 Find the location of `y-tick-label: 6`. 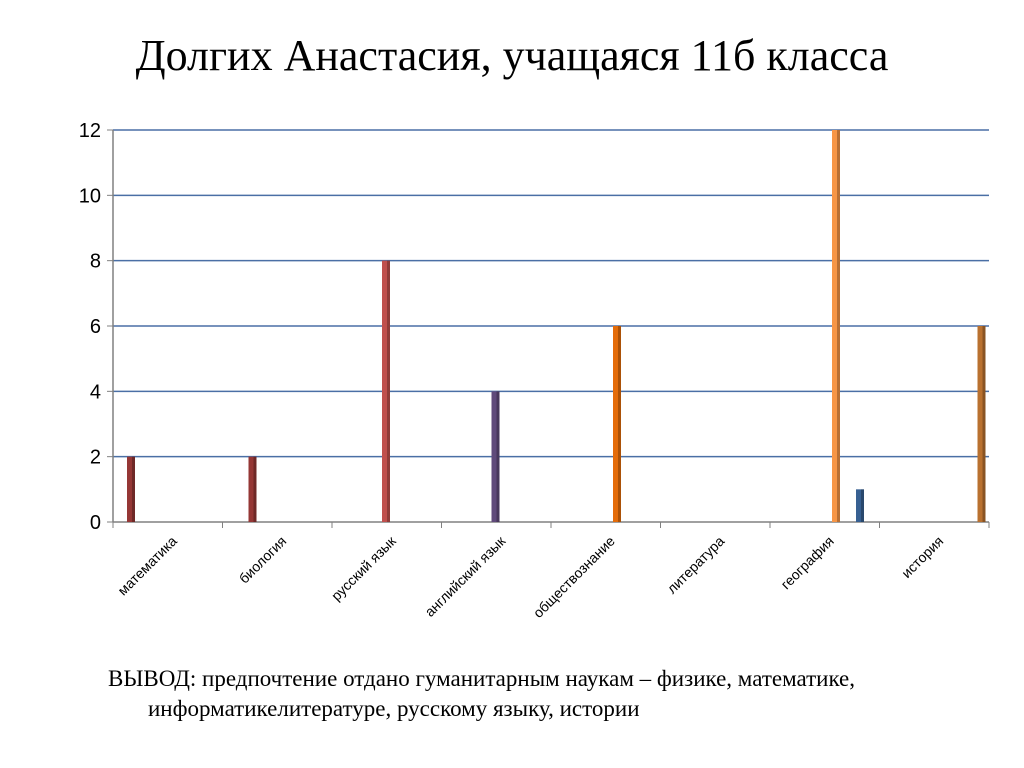

y-tick-label: 6 is located at coordinates (95, 327).